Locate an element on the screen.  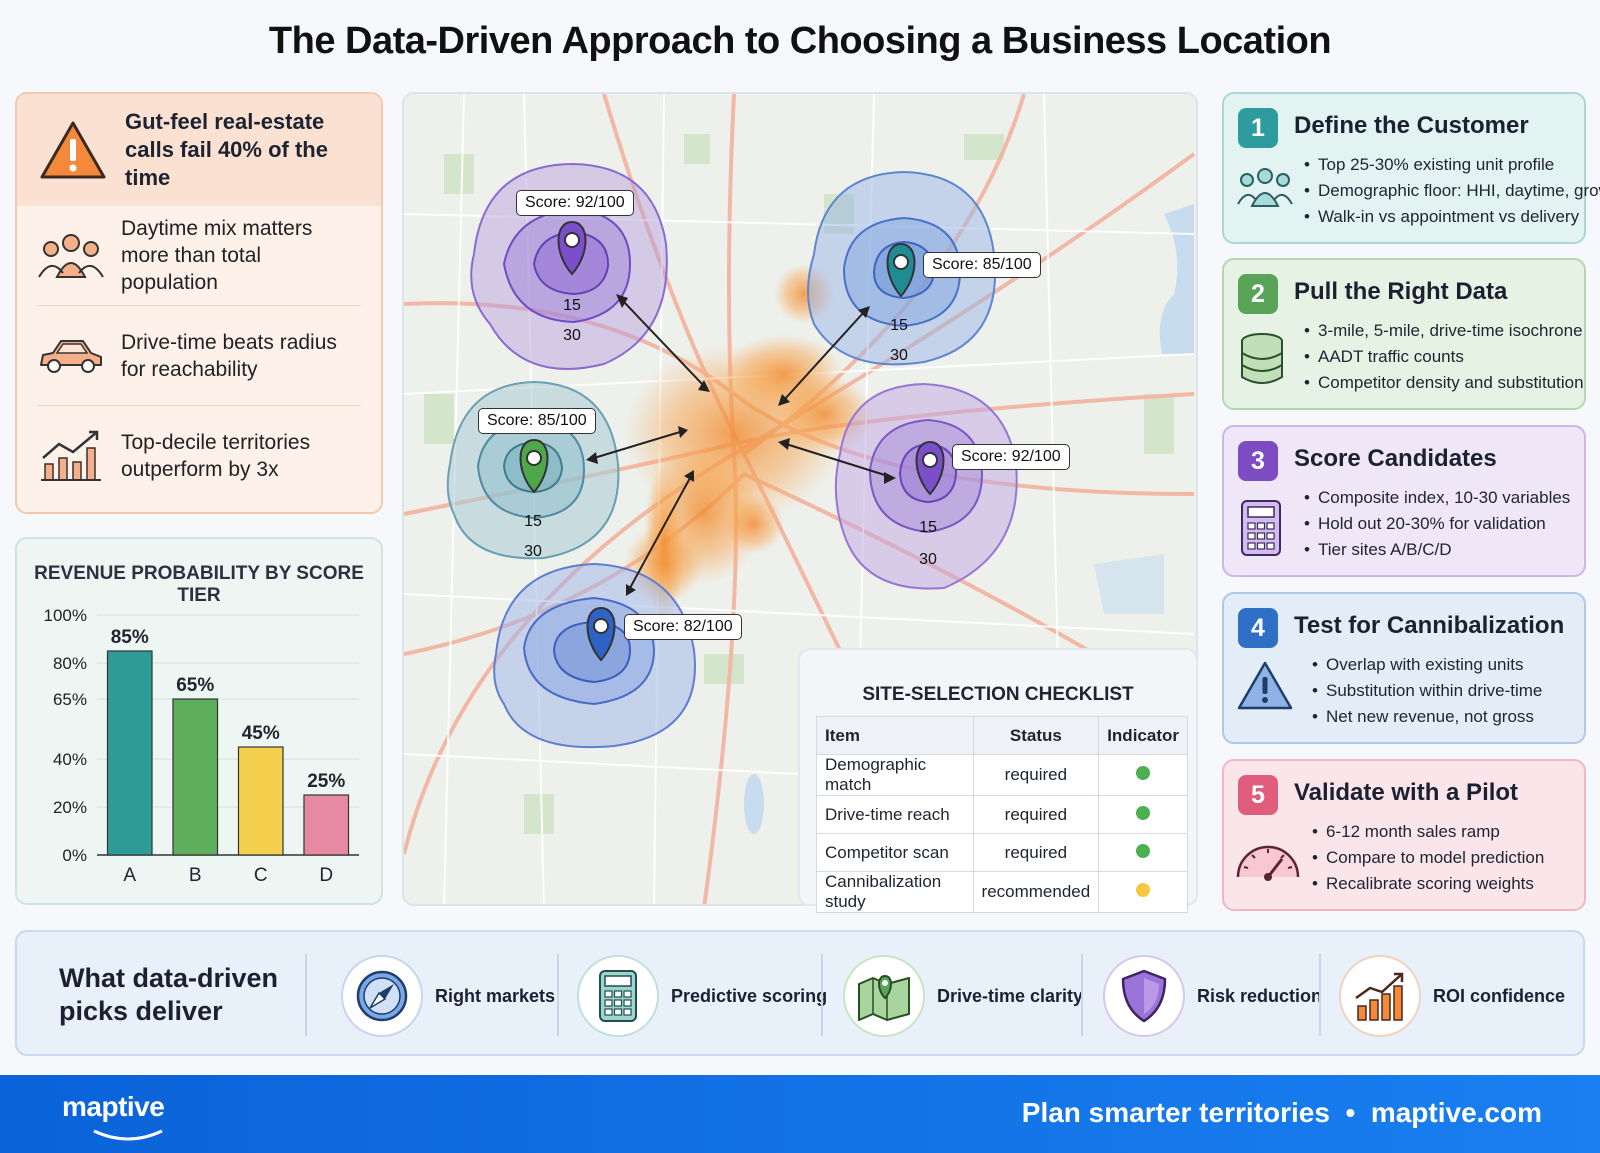
insight-item: Top-decile territories outperform by 3x is located at coordinates (199, 456).